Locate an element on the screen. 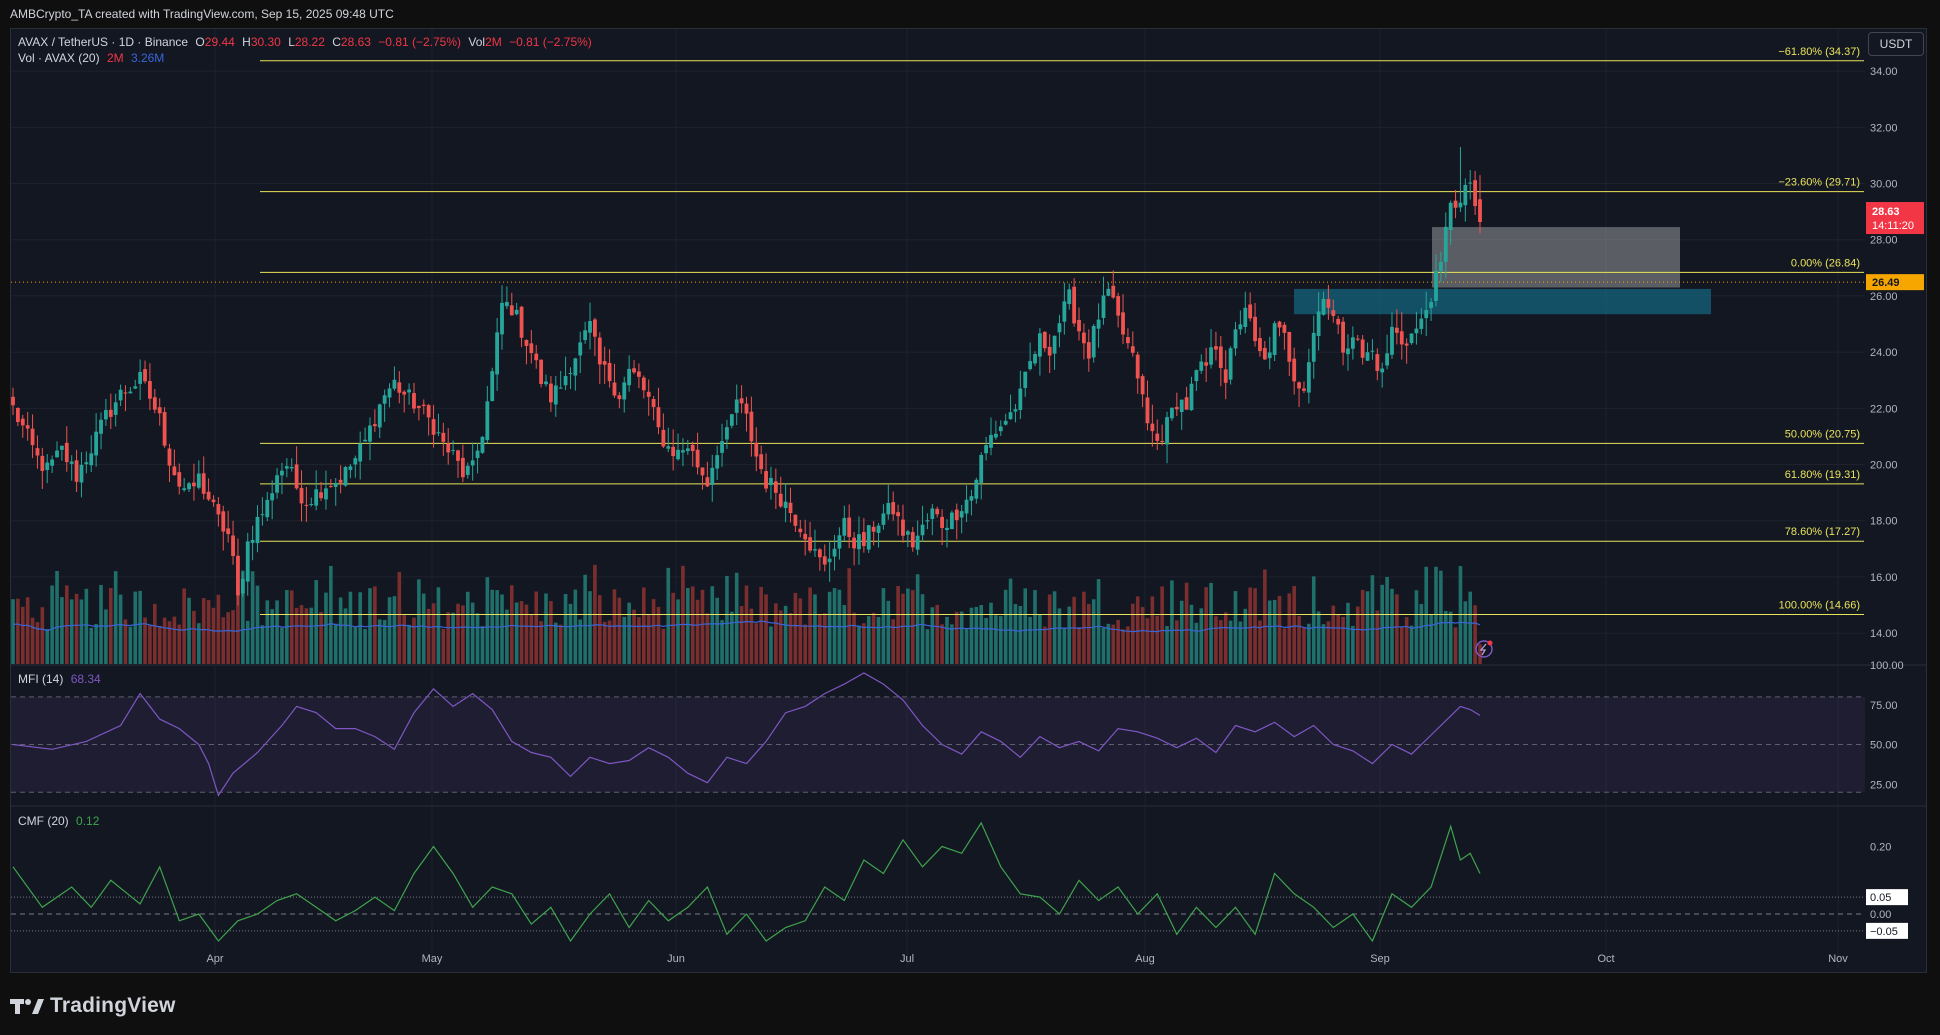  currency-button: USDT is located at coordinates (1896, 44).